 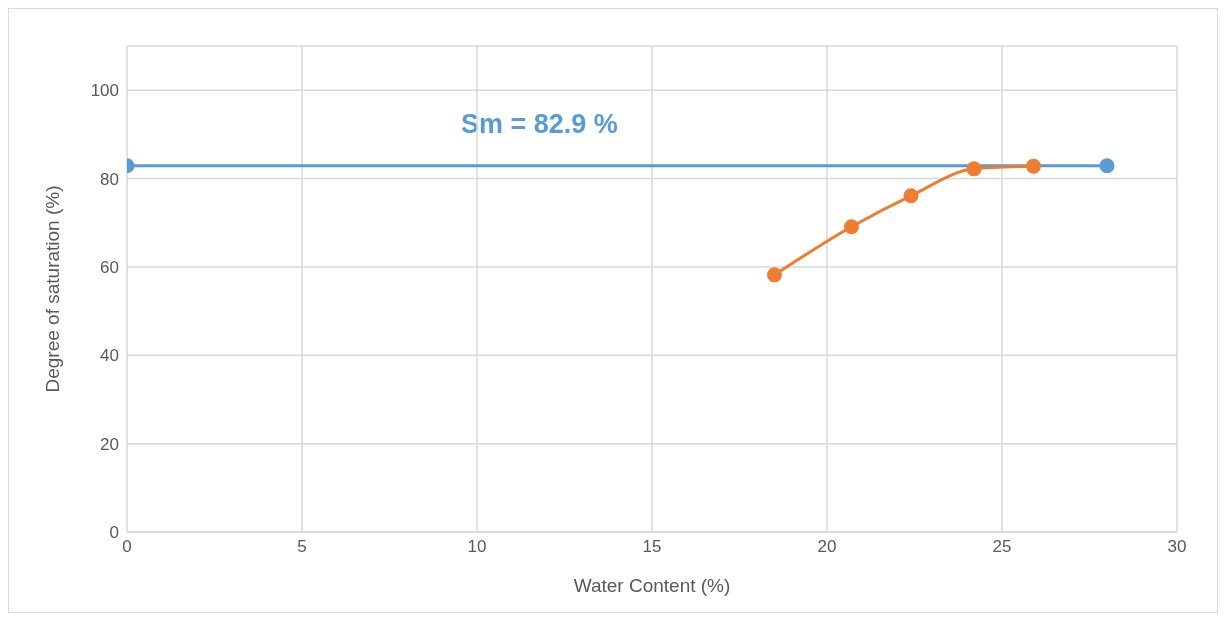 I want to click on y-tick-label: 100, so click(x=104, y=91).